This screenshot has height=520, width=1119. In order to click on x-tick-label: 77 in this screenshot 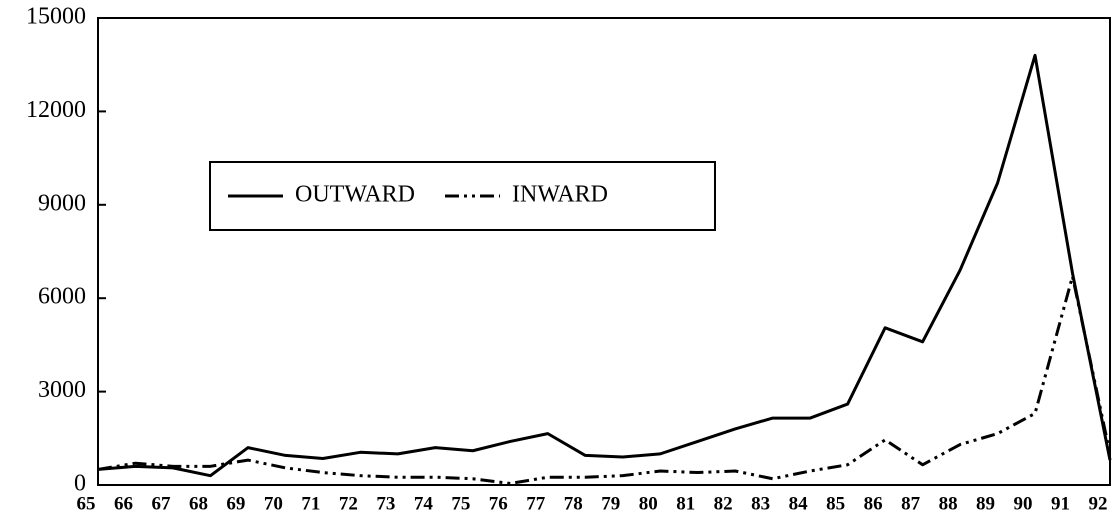, I will do `click(536, 503)`.